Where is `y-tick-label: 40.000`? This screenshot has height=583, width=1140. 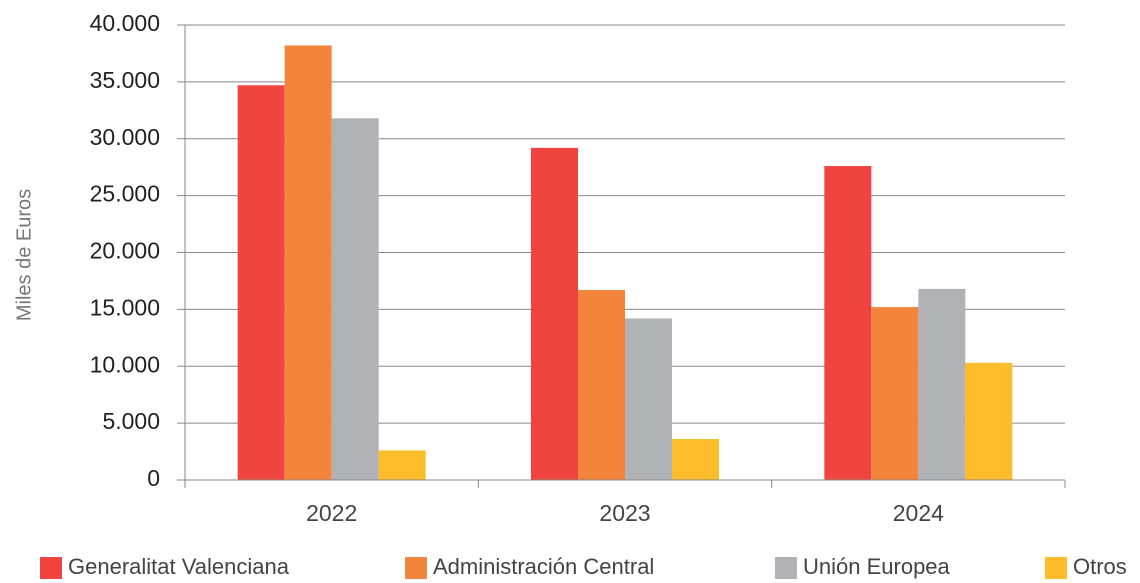
y-tick-label: 40.000 is located at coordinates (125, 23).